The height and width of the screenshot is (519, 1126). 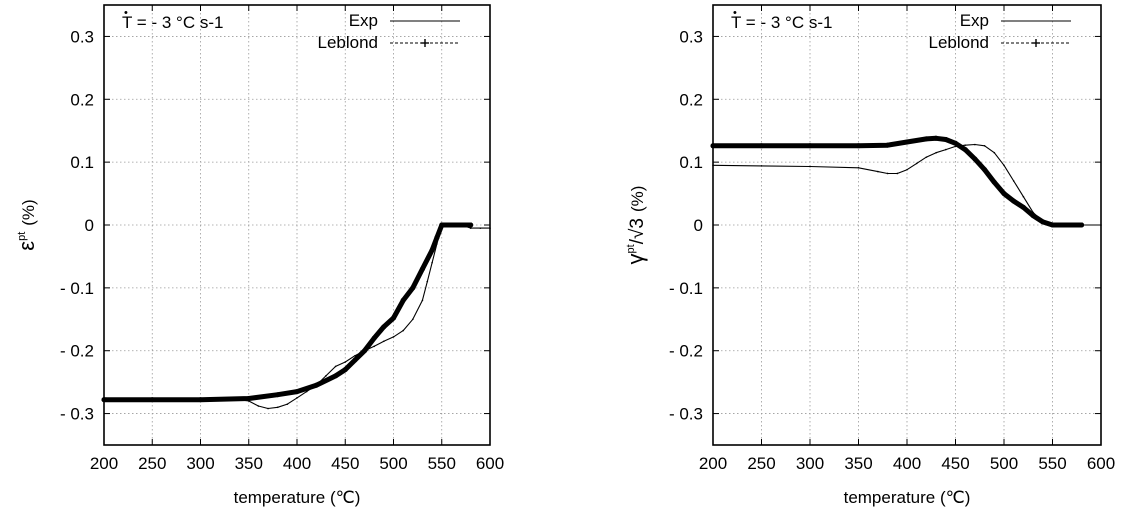 I want to click on chart1-xtick-label: 600, so click(x=490, y=463).